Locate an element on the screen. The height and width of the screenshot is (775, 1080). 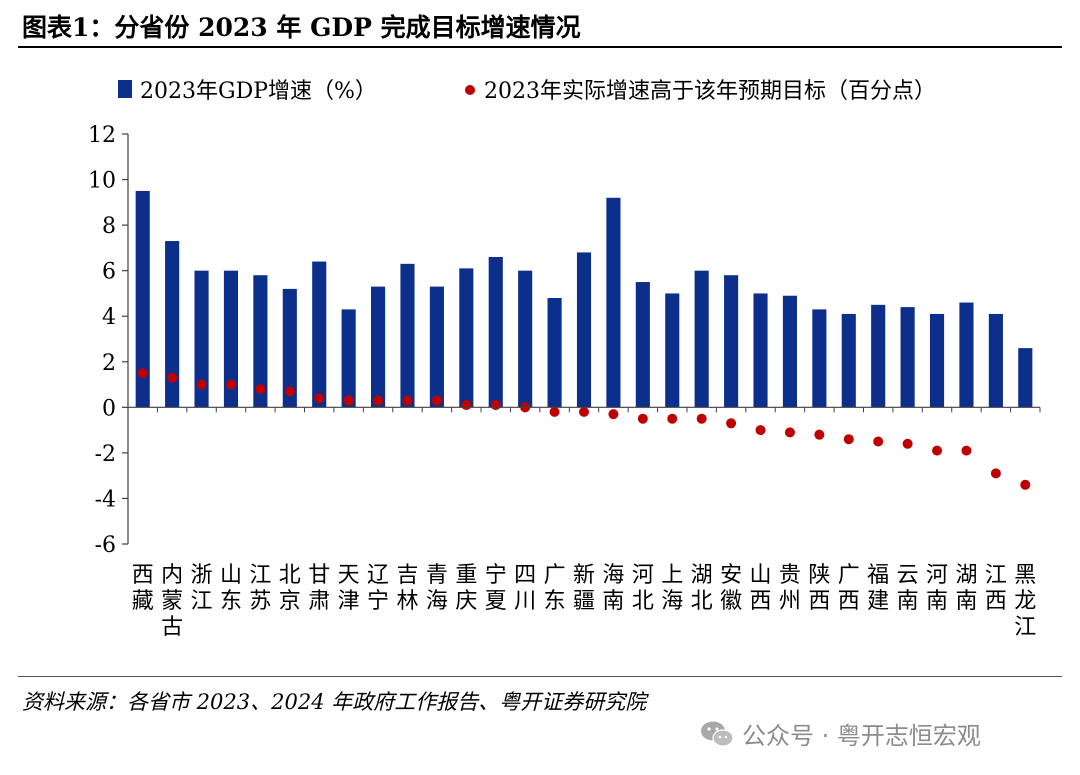
dot-云南 is located at coordinates (907, 443).